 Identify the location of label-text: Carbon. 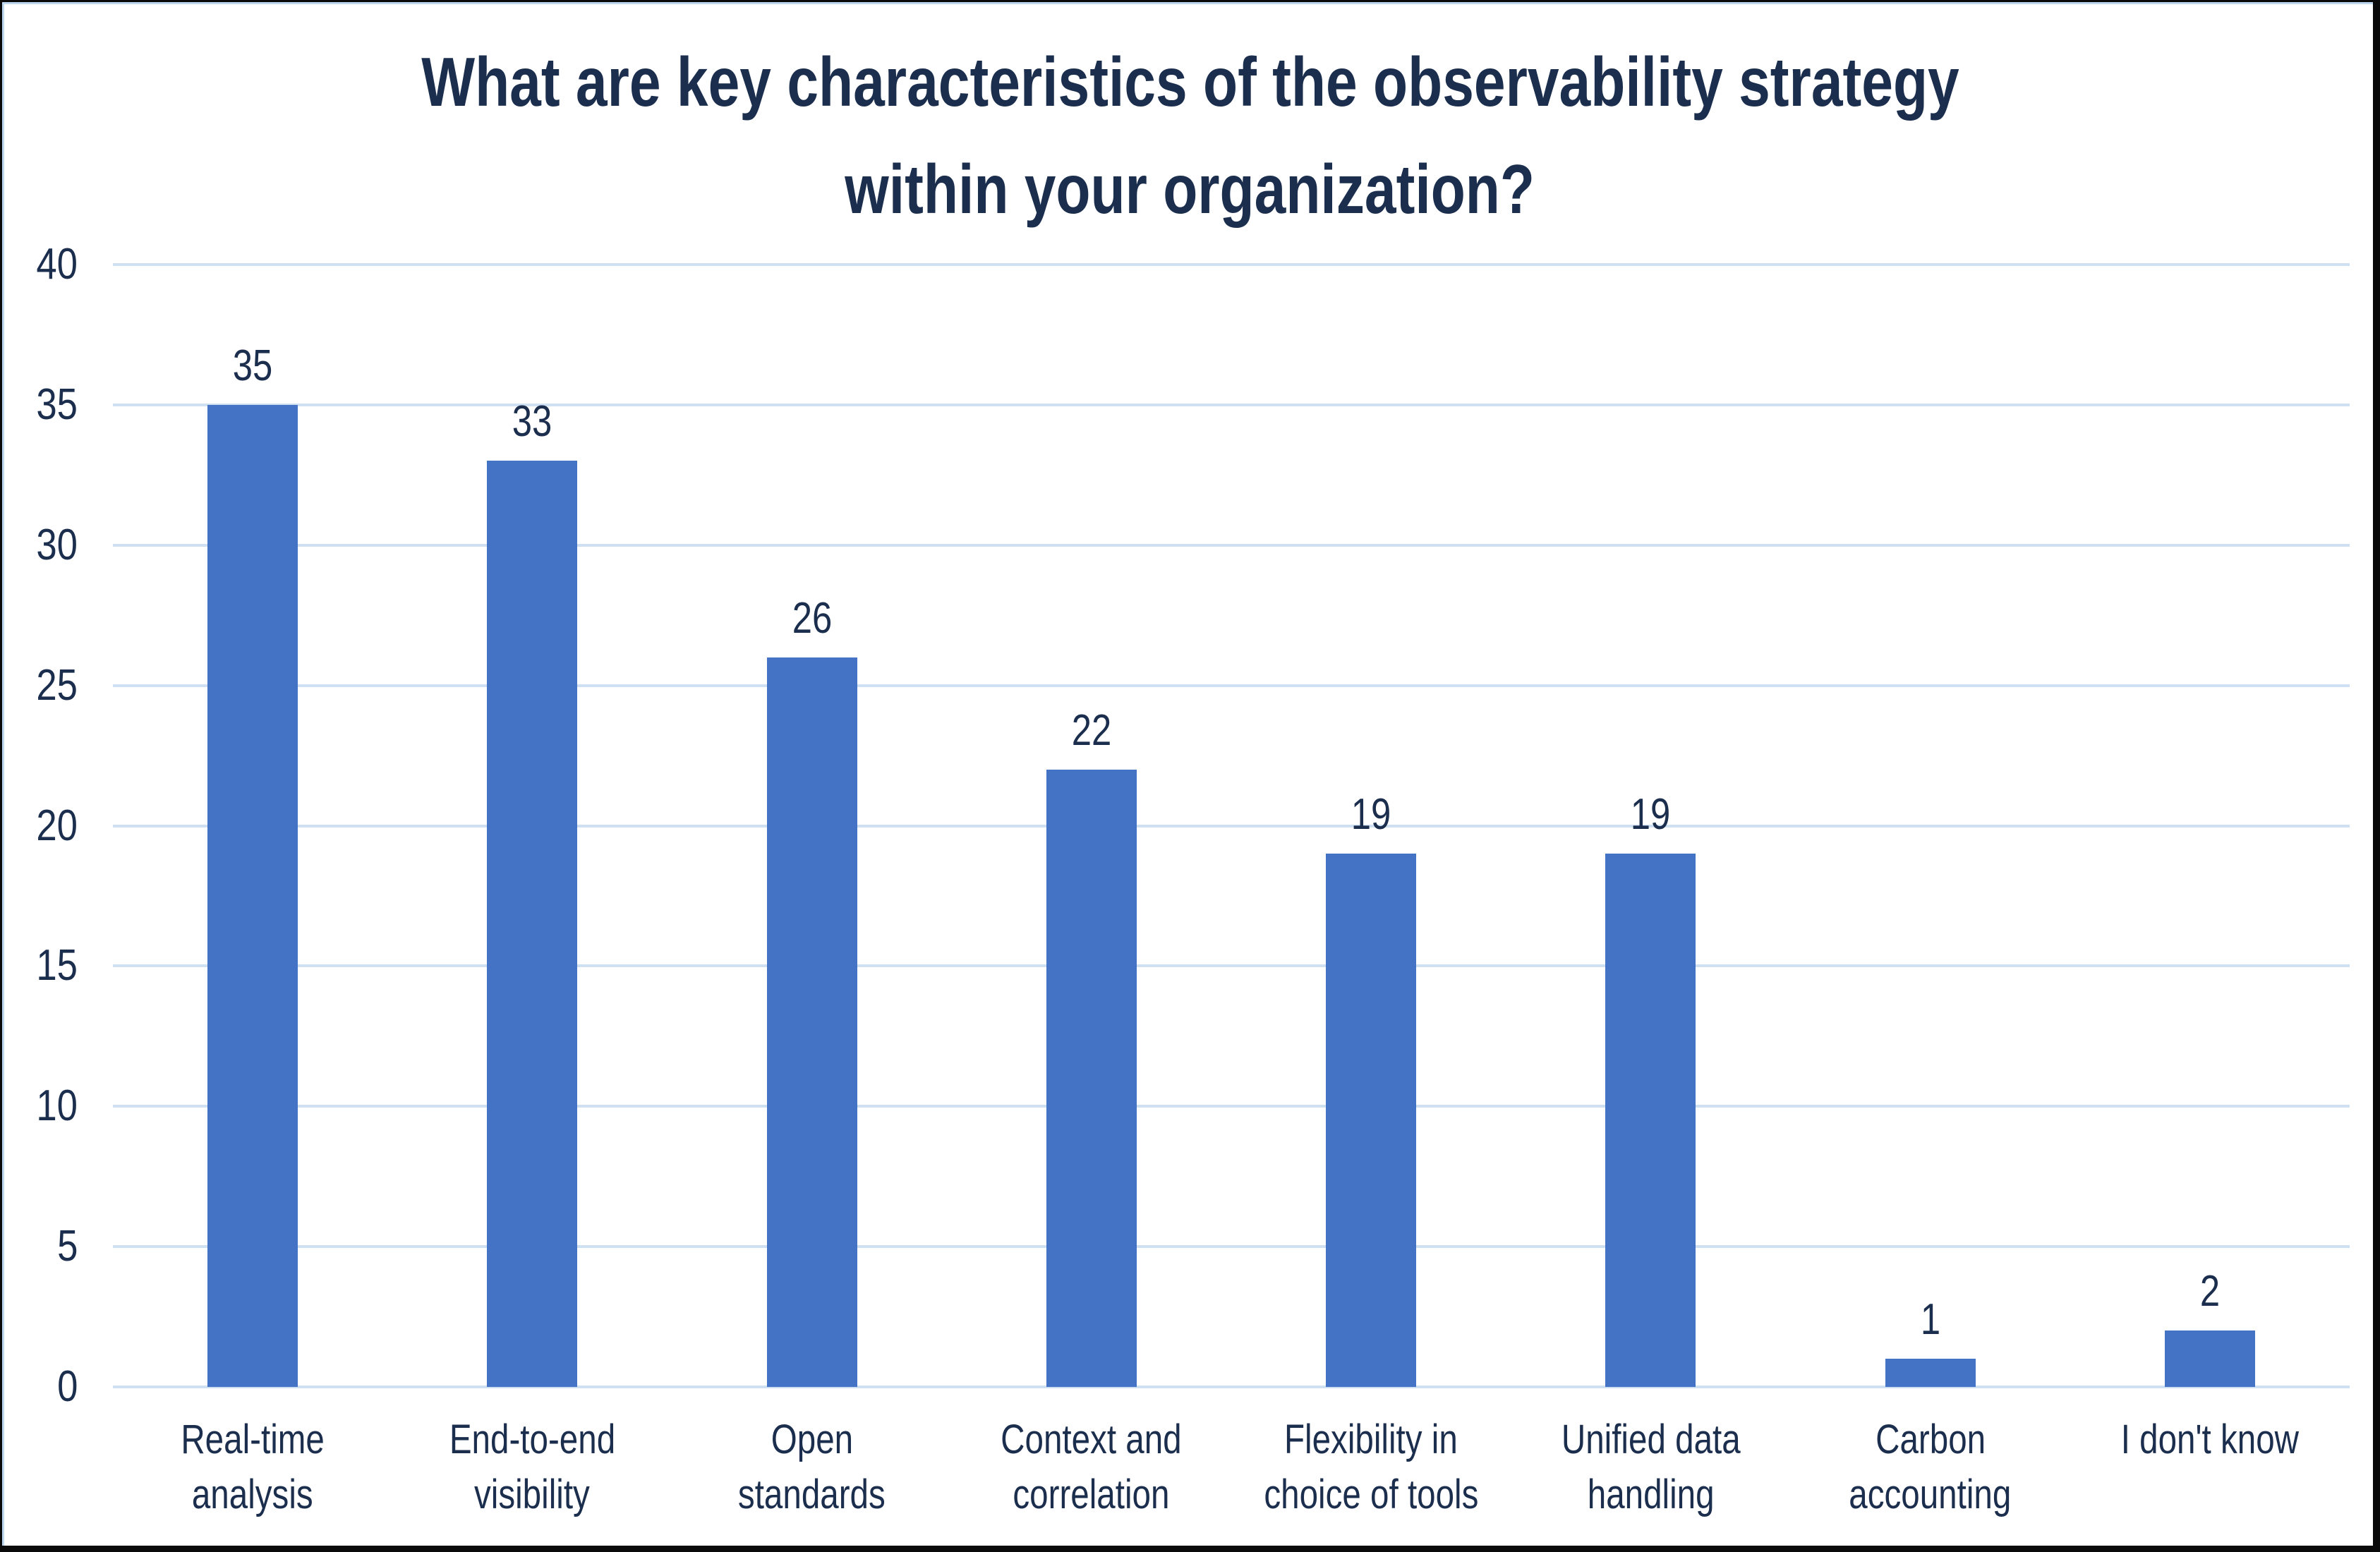
(1931, 1440).